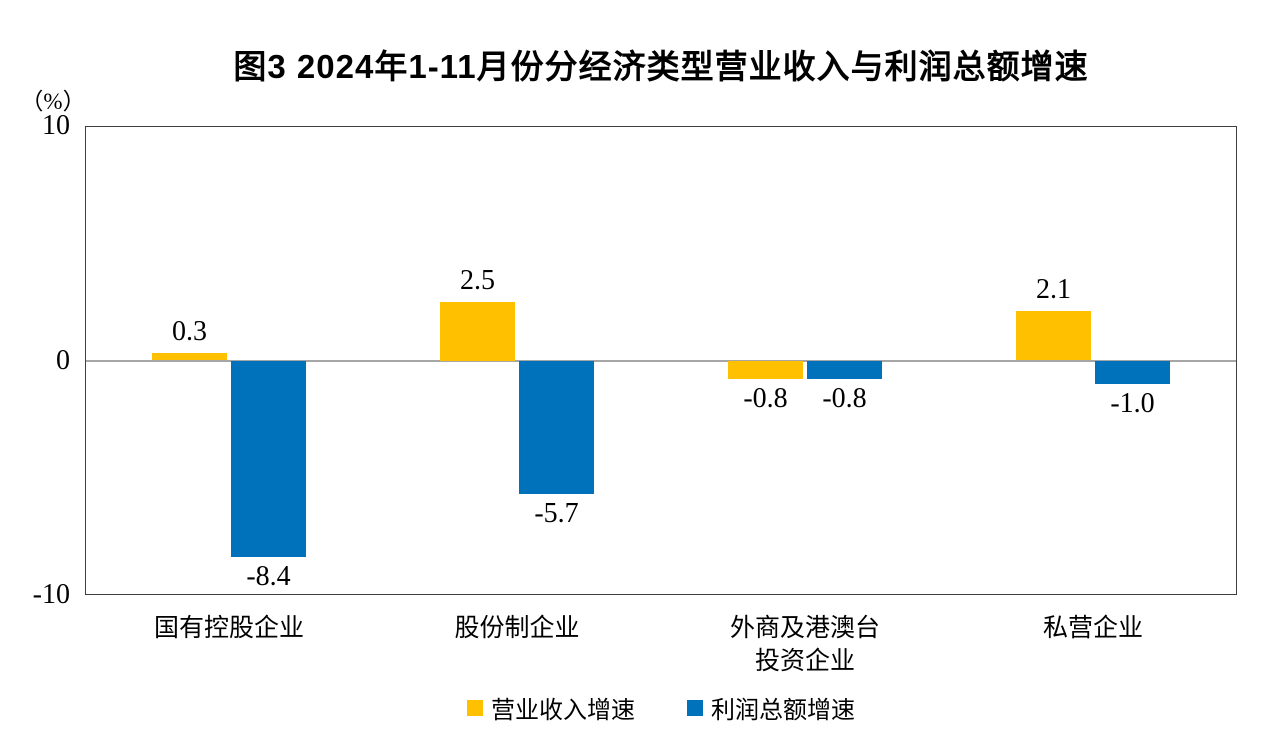 Image resolution: width=1280 pixels, height=734 pixels. What do you see at coordinates (783, 710) in the screenshot?
I see `legend-label: 利润总额增速` at bounding box center [783, 710].